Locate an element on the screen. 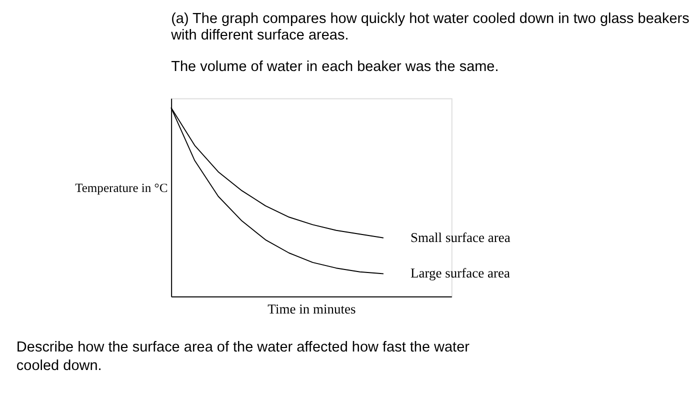  chart-subtitle: The volume of water in each beaker was the same. is located at coordinates (335, 67).